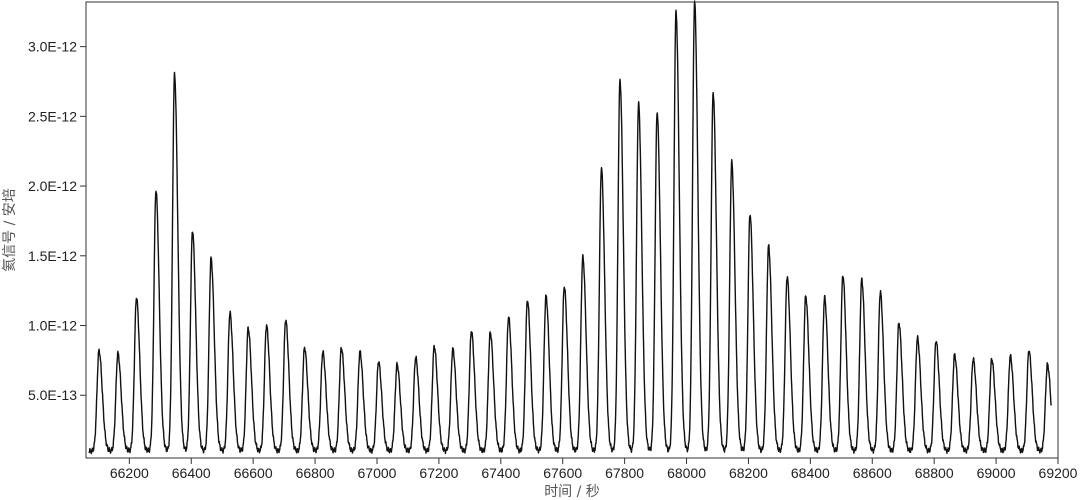 This screenshot has height=500, width=1080. What do you see at coordinates (934, 473) in the screenshot?
I see `x-tick-label: 68800` at bounding box center [934, 473].